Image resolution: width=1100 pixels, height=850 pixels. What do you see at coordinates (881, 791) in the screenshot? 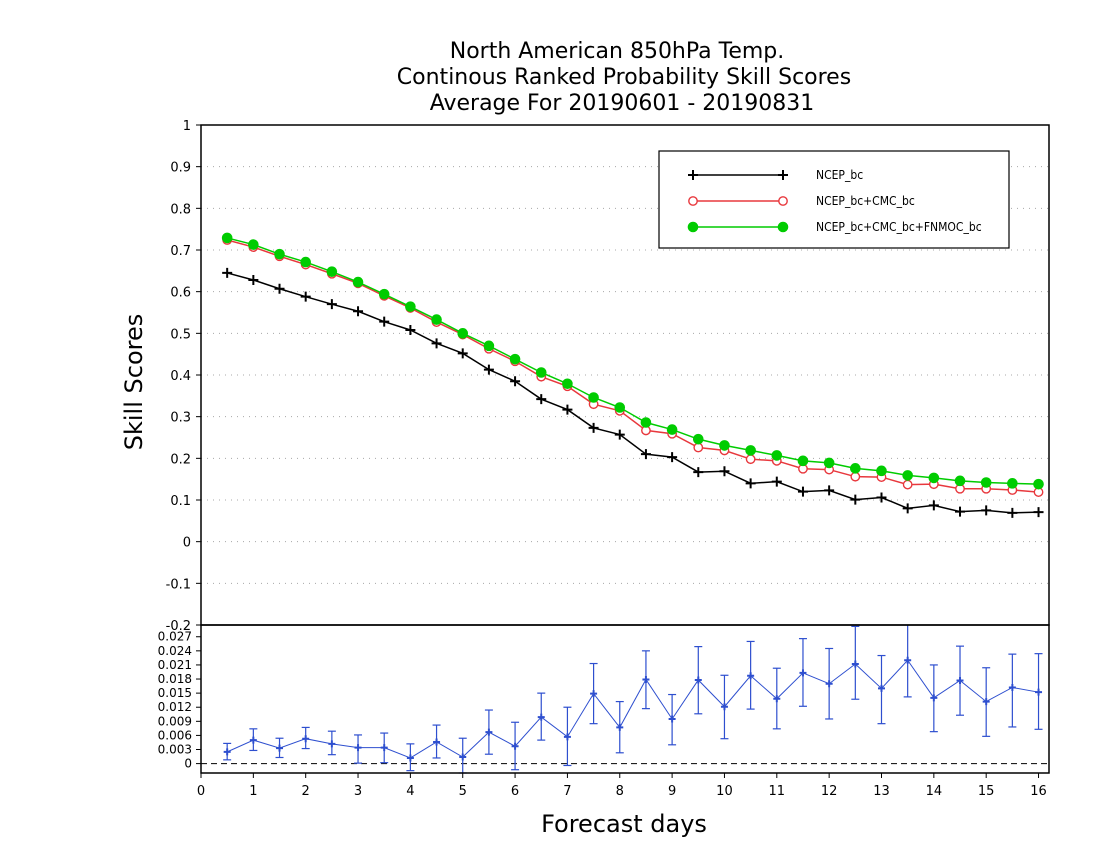
I see `x-tick-label: 13` at bounding box center [881, 791].